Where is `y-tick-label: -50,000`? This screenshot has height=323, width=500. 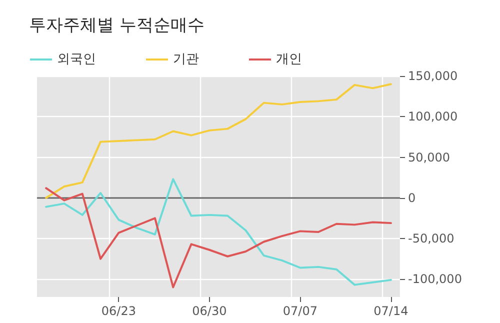 y-tick-label: -50,000 is located at coordinates (431, 239).